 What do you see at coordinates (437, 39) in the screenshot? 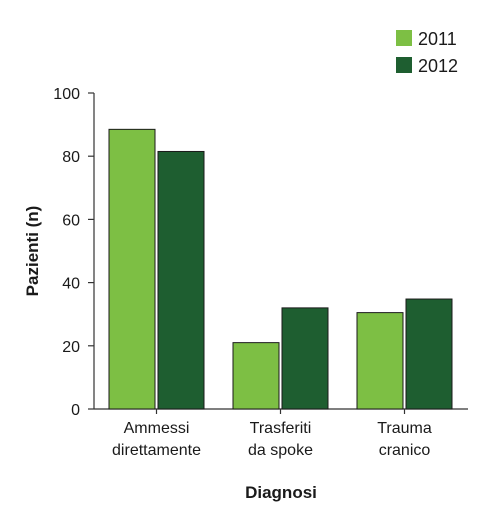
I see `legend-label-2011: 2011` at bounding box center [437, 39].